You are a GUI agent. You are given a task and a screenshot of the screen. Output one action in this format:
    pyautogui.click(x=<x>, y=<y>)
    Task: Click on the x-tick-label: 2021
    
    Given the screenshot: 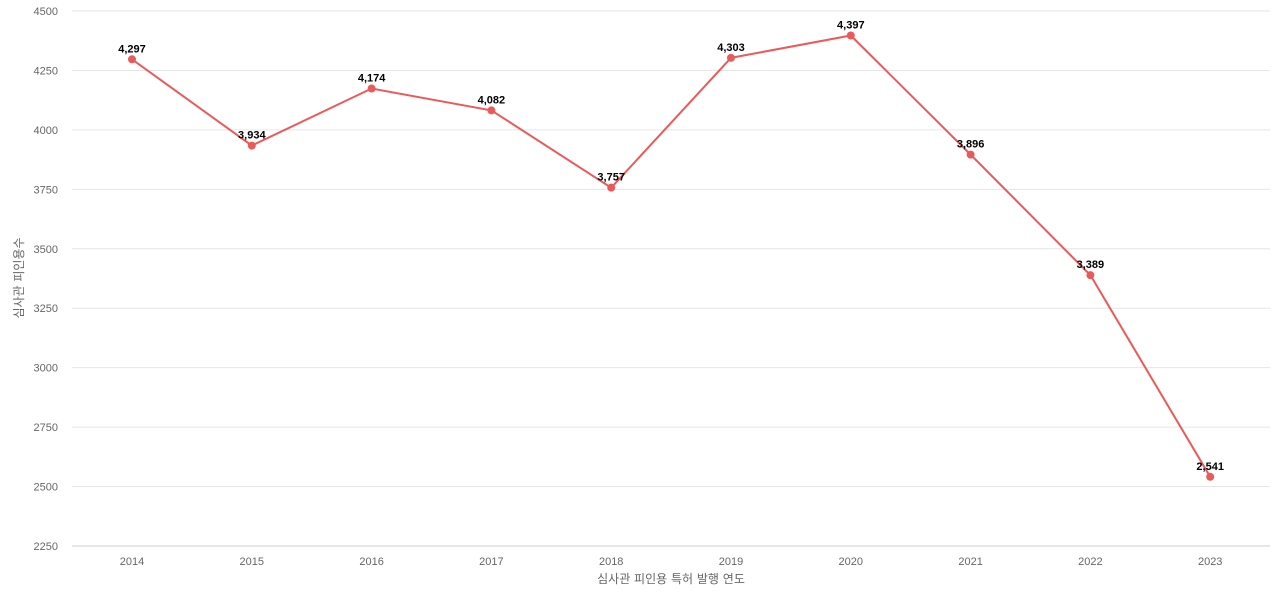 What is the action you would take?
    pyautogui.click(x=970, y=562)
    